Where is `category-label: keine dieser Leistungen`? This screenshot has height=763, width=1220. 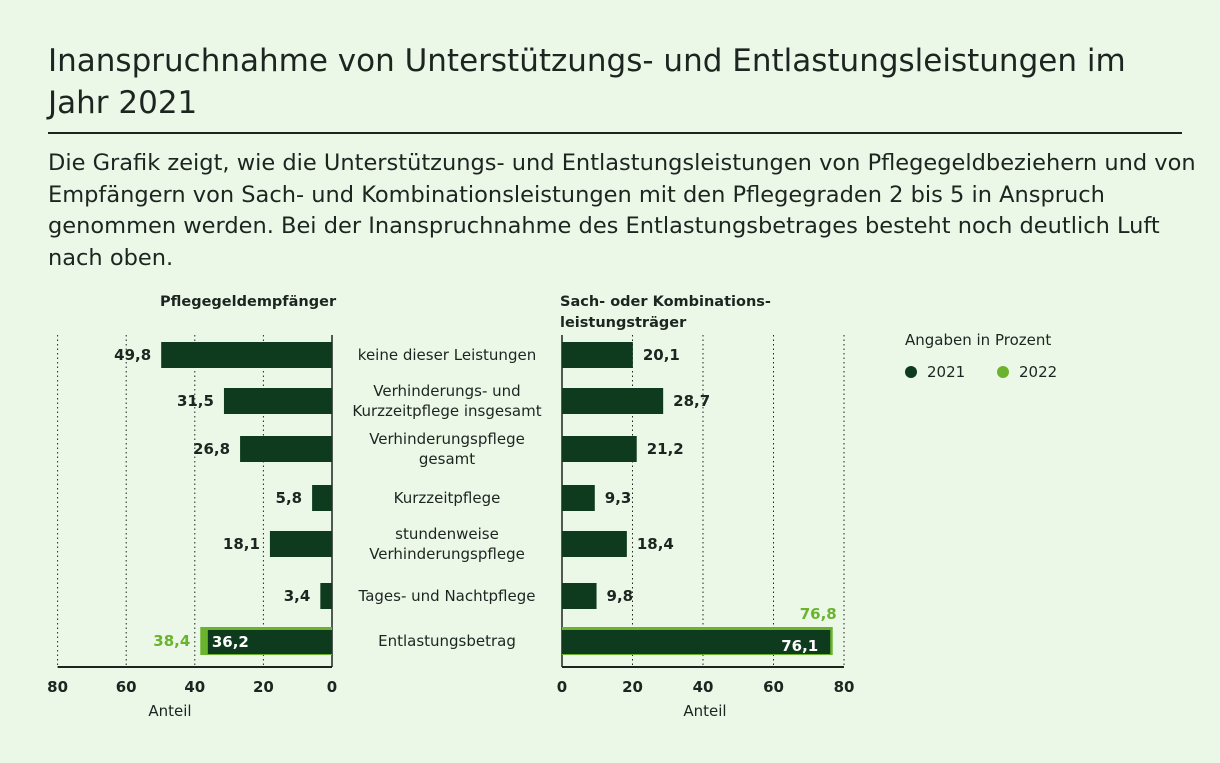 category-label: keine dieser Leistungen is located at coordinates (447, 355).